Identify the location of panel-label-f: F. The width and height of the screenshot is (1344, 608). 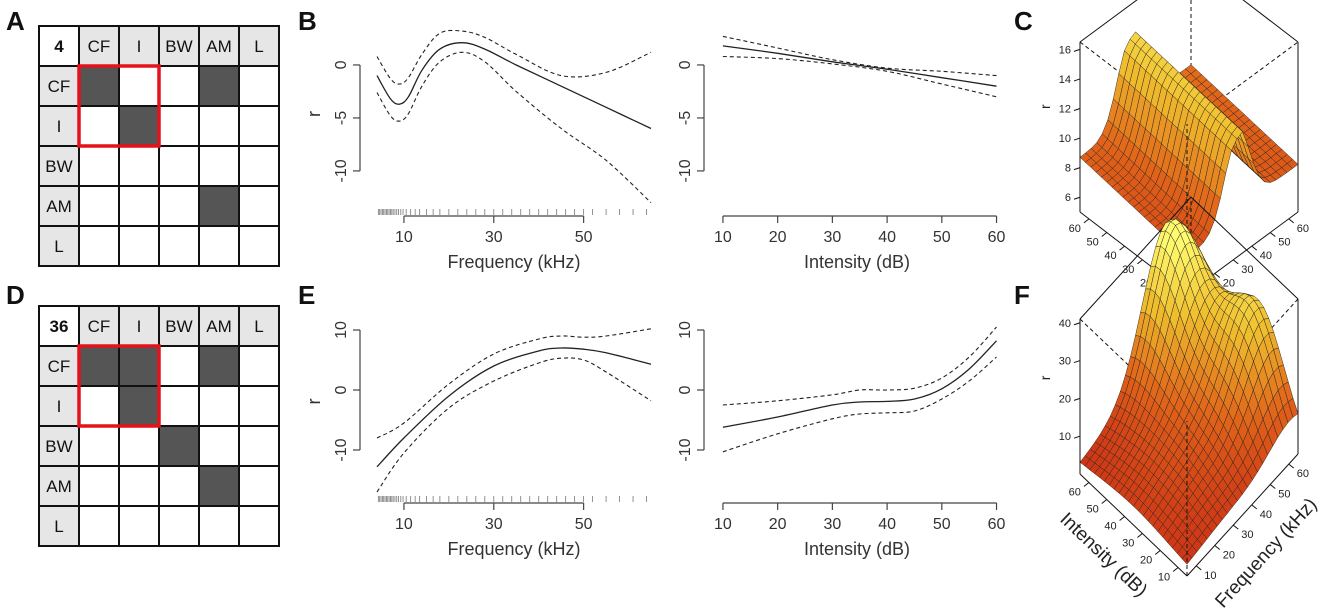
(1022, 295).